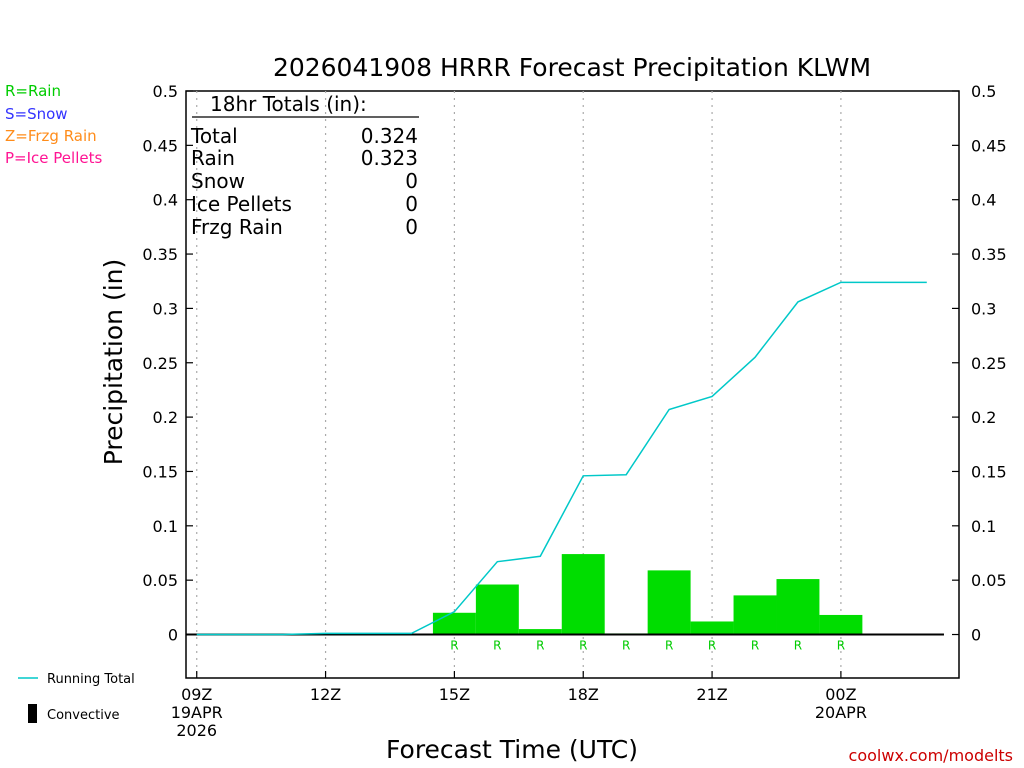 The width and height of the screenshot is (1024, 768). I want to click on y-tick-label-right: 0.1, so click(983, 526).